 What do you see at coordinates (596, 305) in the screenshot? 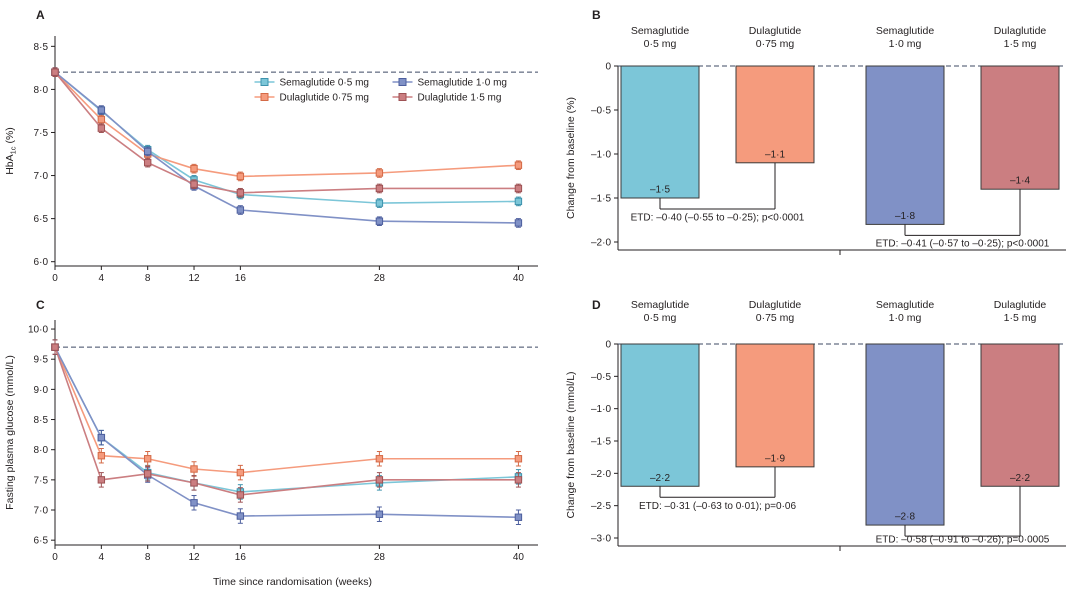
I see `panel-d-letter: D` at bounding box center [596, 305].